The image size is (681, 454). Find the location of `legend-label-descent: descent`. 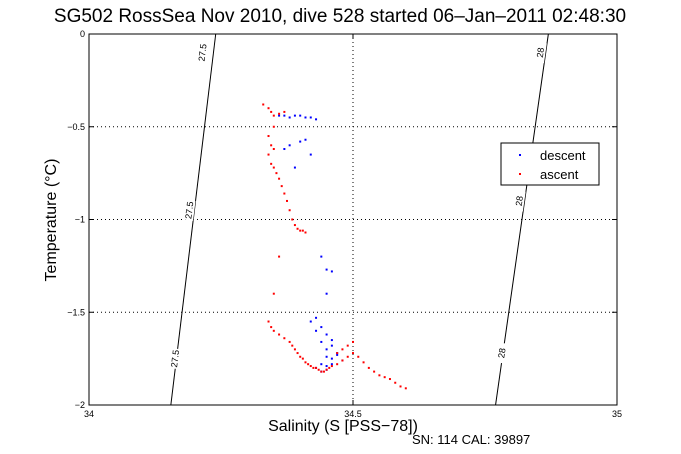

legend-label-descent: descent is located at coordinates (563, 155).